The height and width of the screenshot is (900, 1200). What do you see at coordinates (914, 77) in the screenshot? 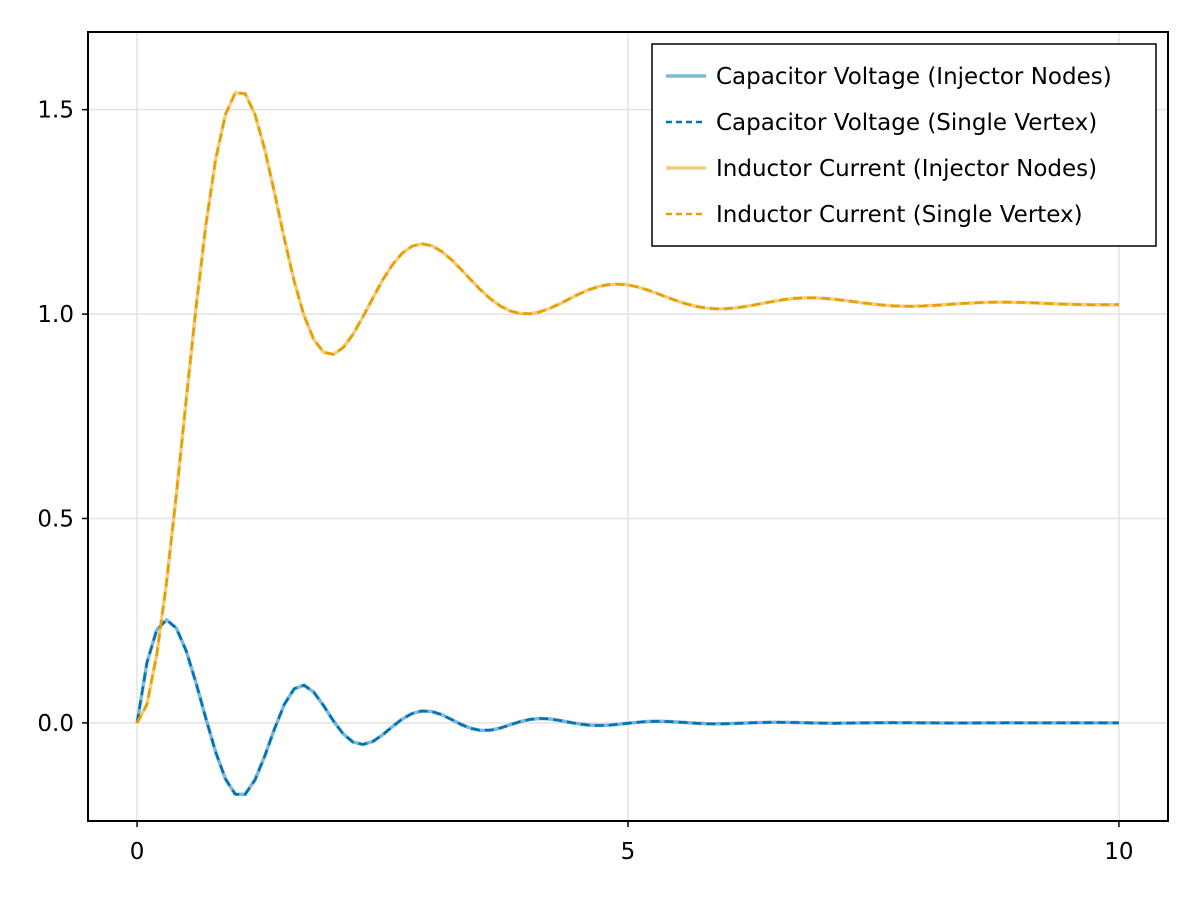
I see `legend-label-1: Capacitor Voltage (Injector Nodes)` at bounding box center [914, 77].